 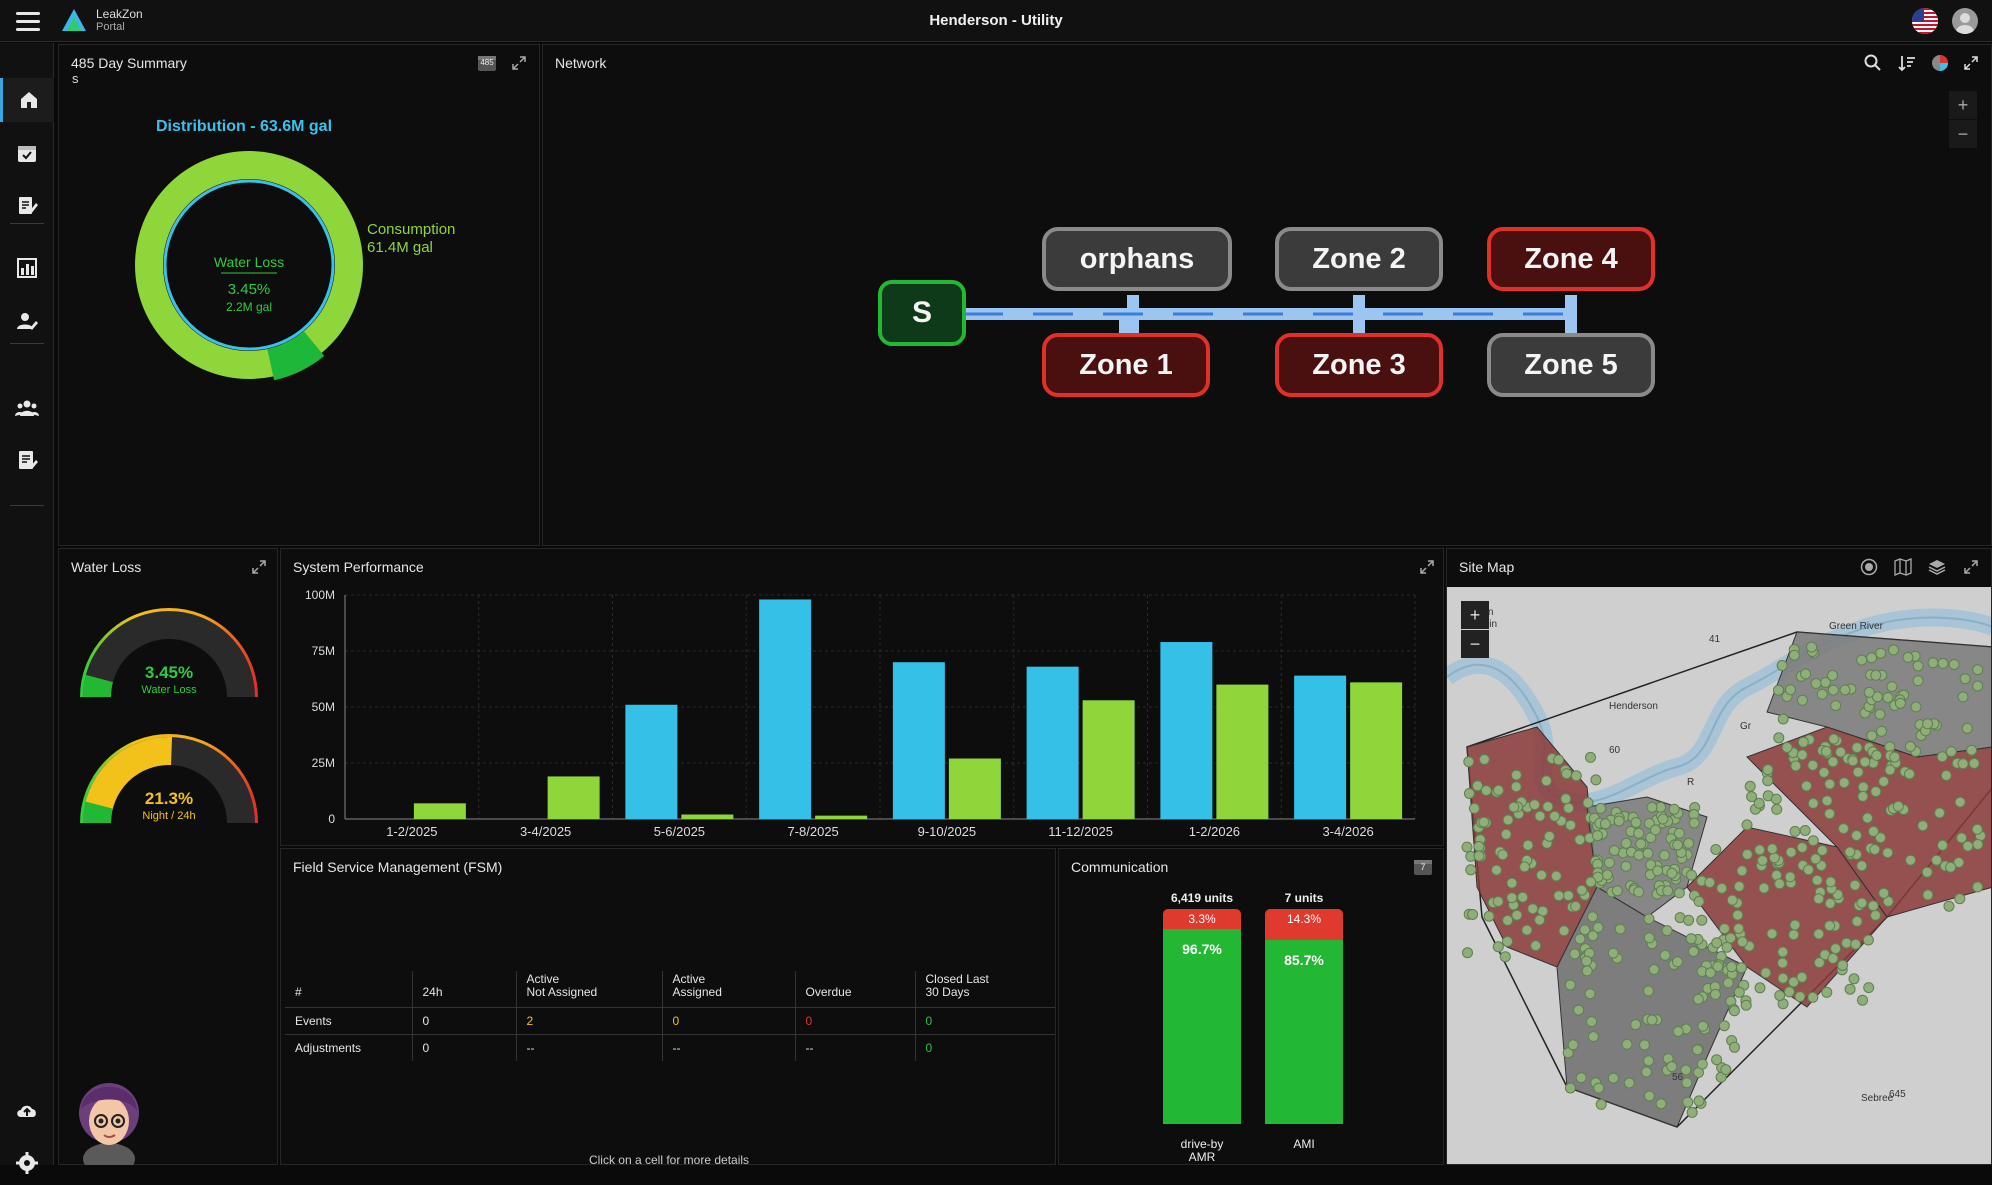 I want to click on pie-chart-icon, so click(x=1940, y=63).